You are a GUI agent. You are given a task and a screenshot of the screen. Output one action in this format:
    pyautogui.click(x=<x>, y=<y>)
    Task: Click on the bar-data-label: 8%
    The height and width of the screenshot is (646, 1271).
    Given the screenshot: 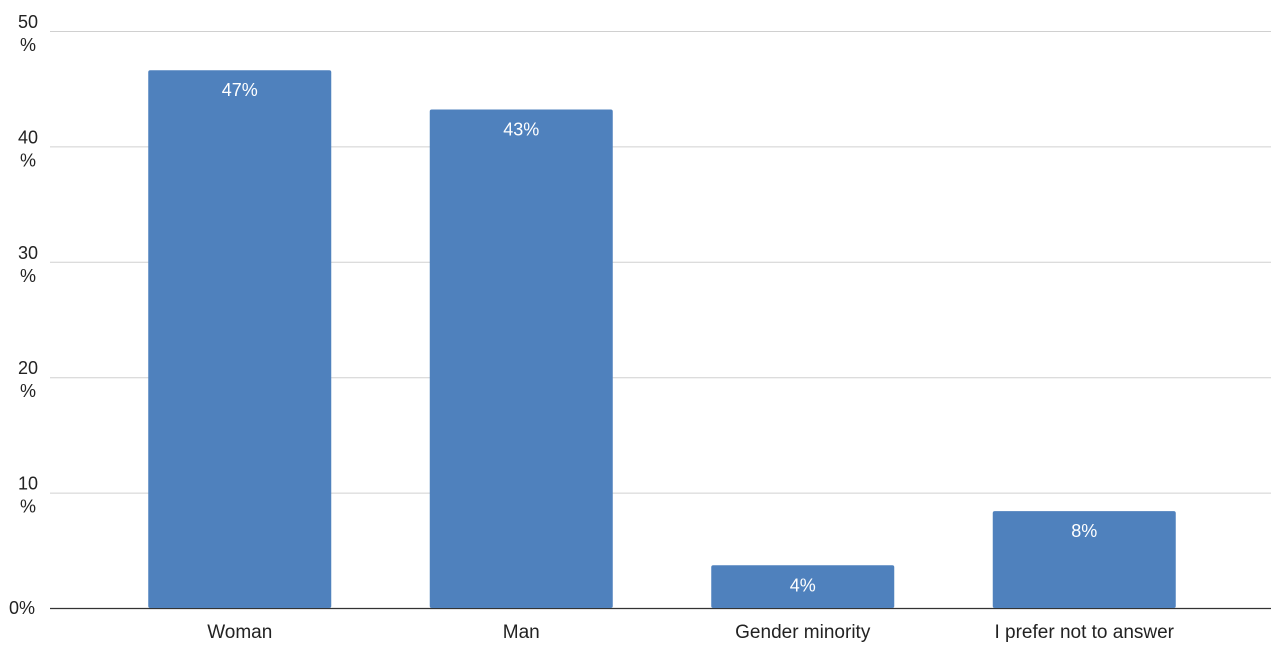 What is the action you would take?
    pyautogui.click(x=1084, y=531)
    